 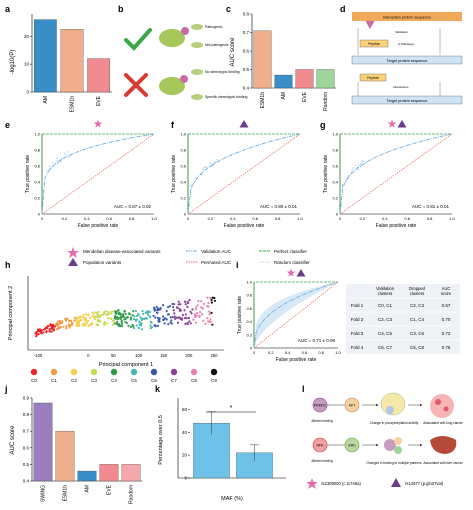 I want to click on cluster-legend-label-3: C3, so click(x=94, y=380).